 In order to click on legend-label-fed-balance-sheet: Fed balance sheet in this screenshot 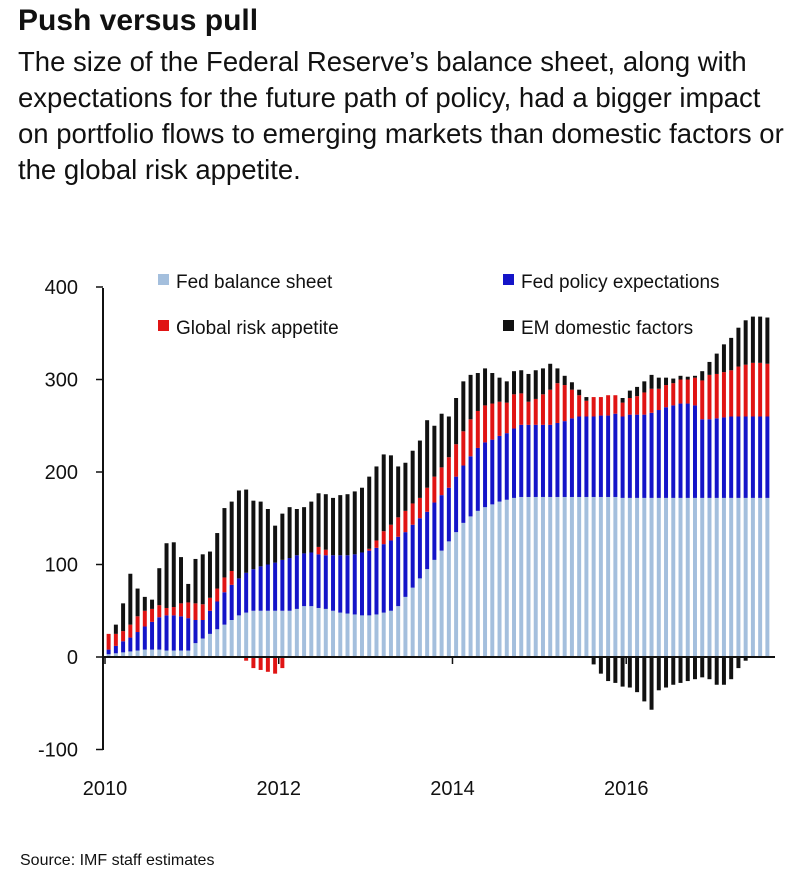, I will do `click(254, 282)`.